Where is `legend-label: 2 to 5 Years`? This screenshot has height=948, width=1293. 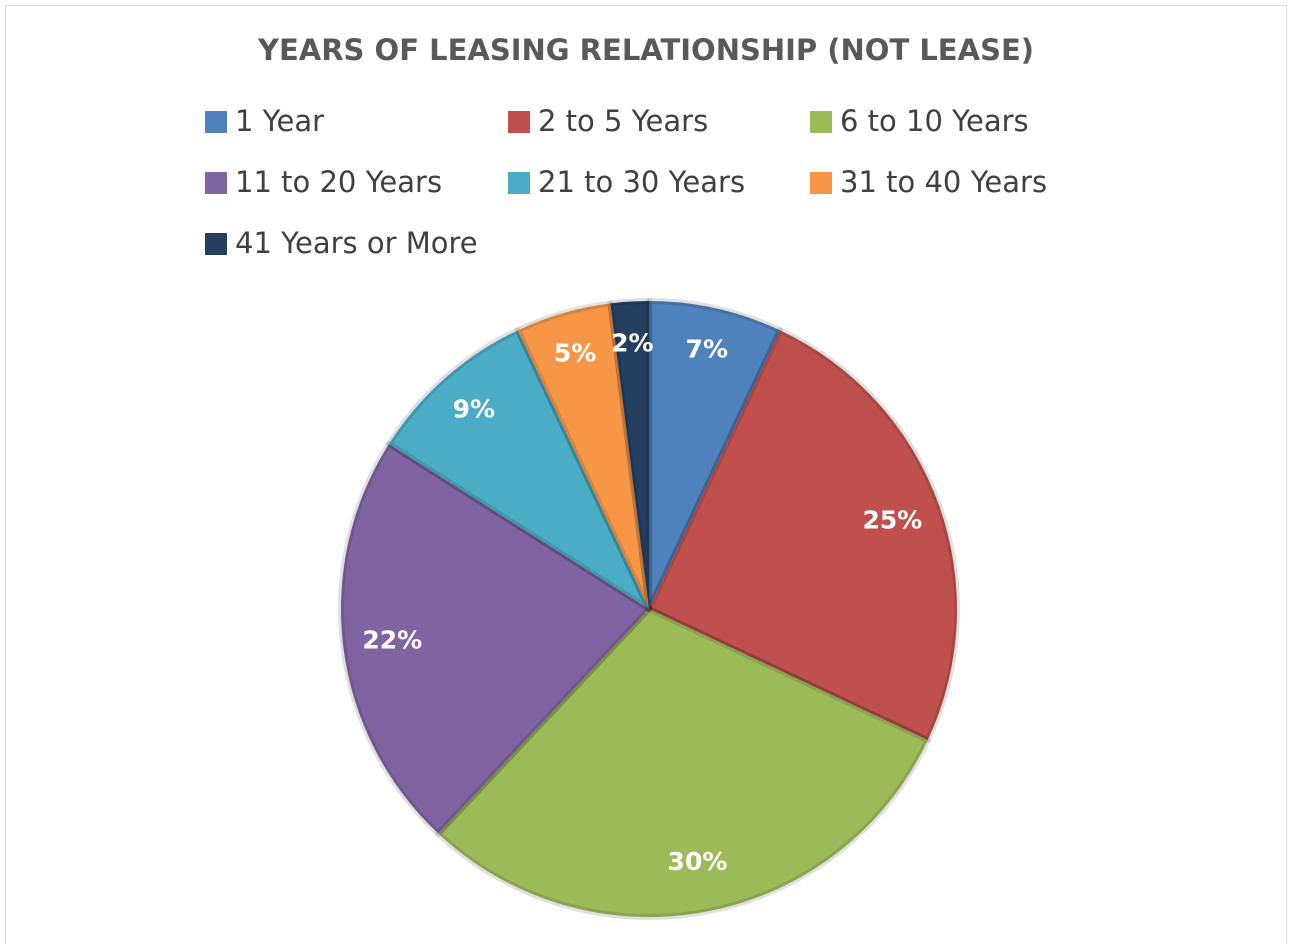 legend-label: 2 to 5 Years is located at coordinates (623, 121).